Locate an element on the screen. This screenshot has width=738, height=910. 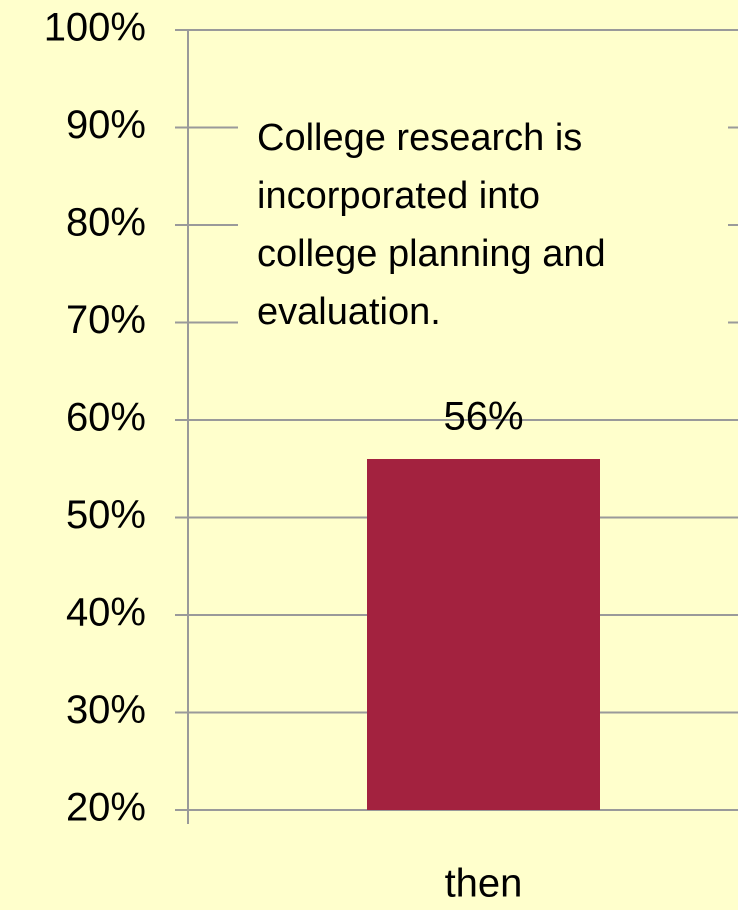
y-tick-label: 70% is located at coordinates (106, 320).